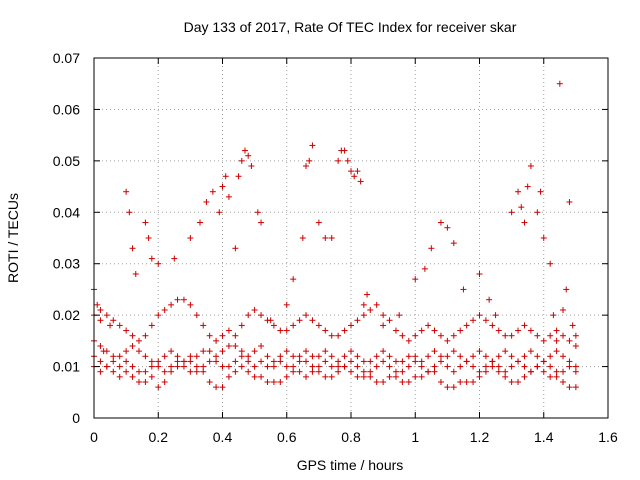 The height and width of the screenshot is (480, 640). Describe the element at coordinates (66, 109) in the screenshot. I see `y-tick-label: 0.06` at that location.